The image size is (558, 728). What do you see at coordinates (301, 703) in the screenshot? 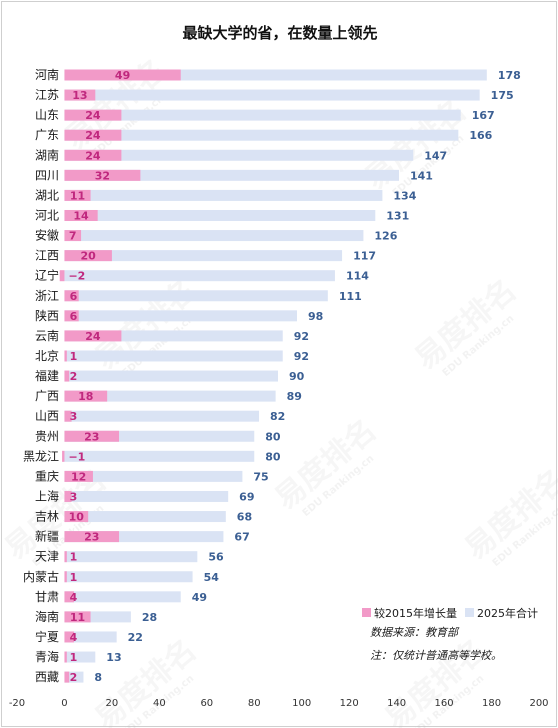
I see `x-tick-label: 100` at bounding box center [301, 703].